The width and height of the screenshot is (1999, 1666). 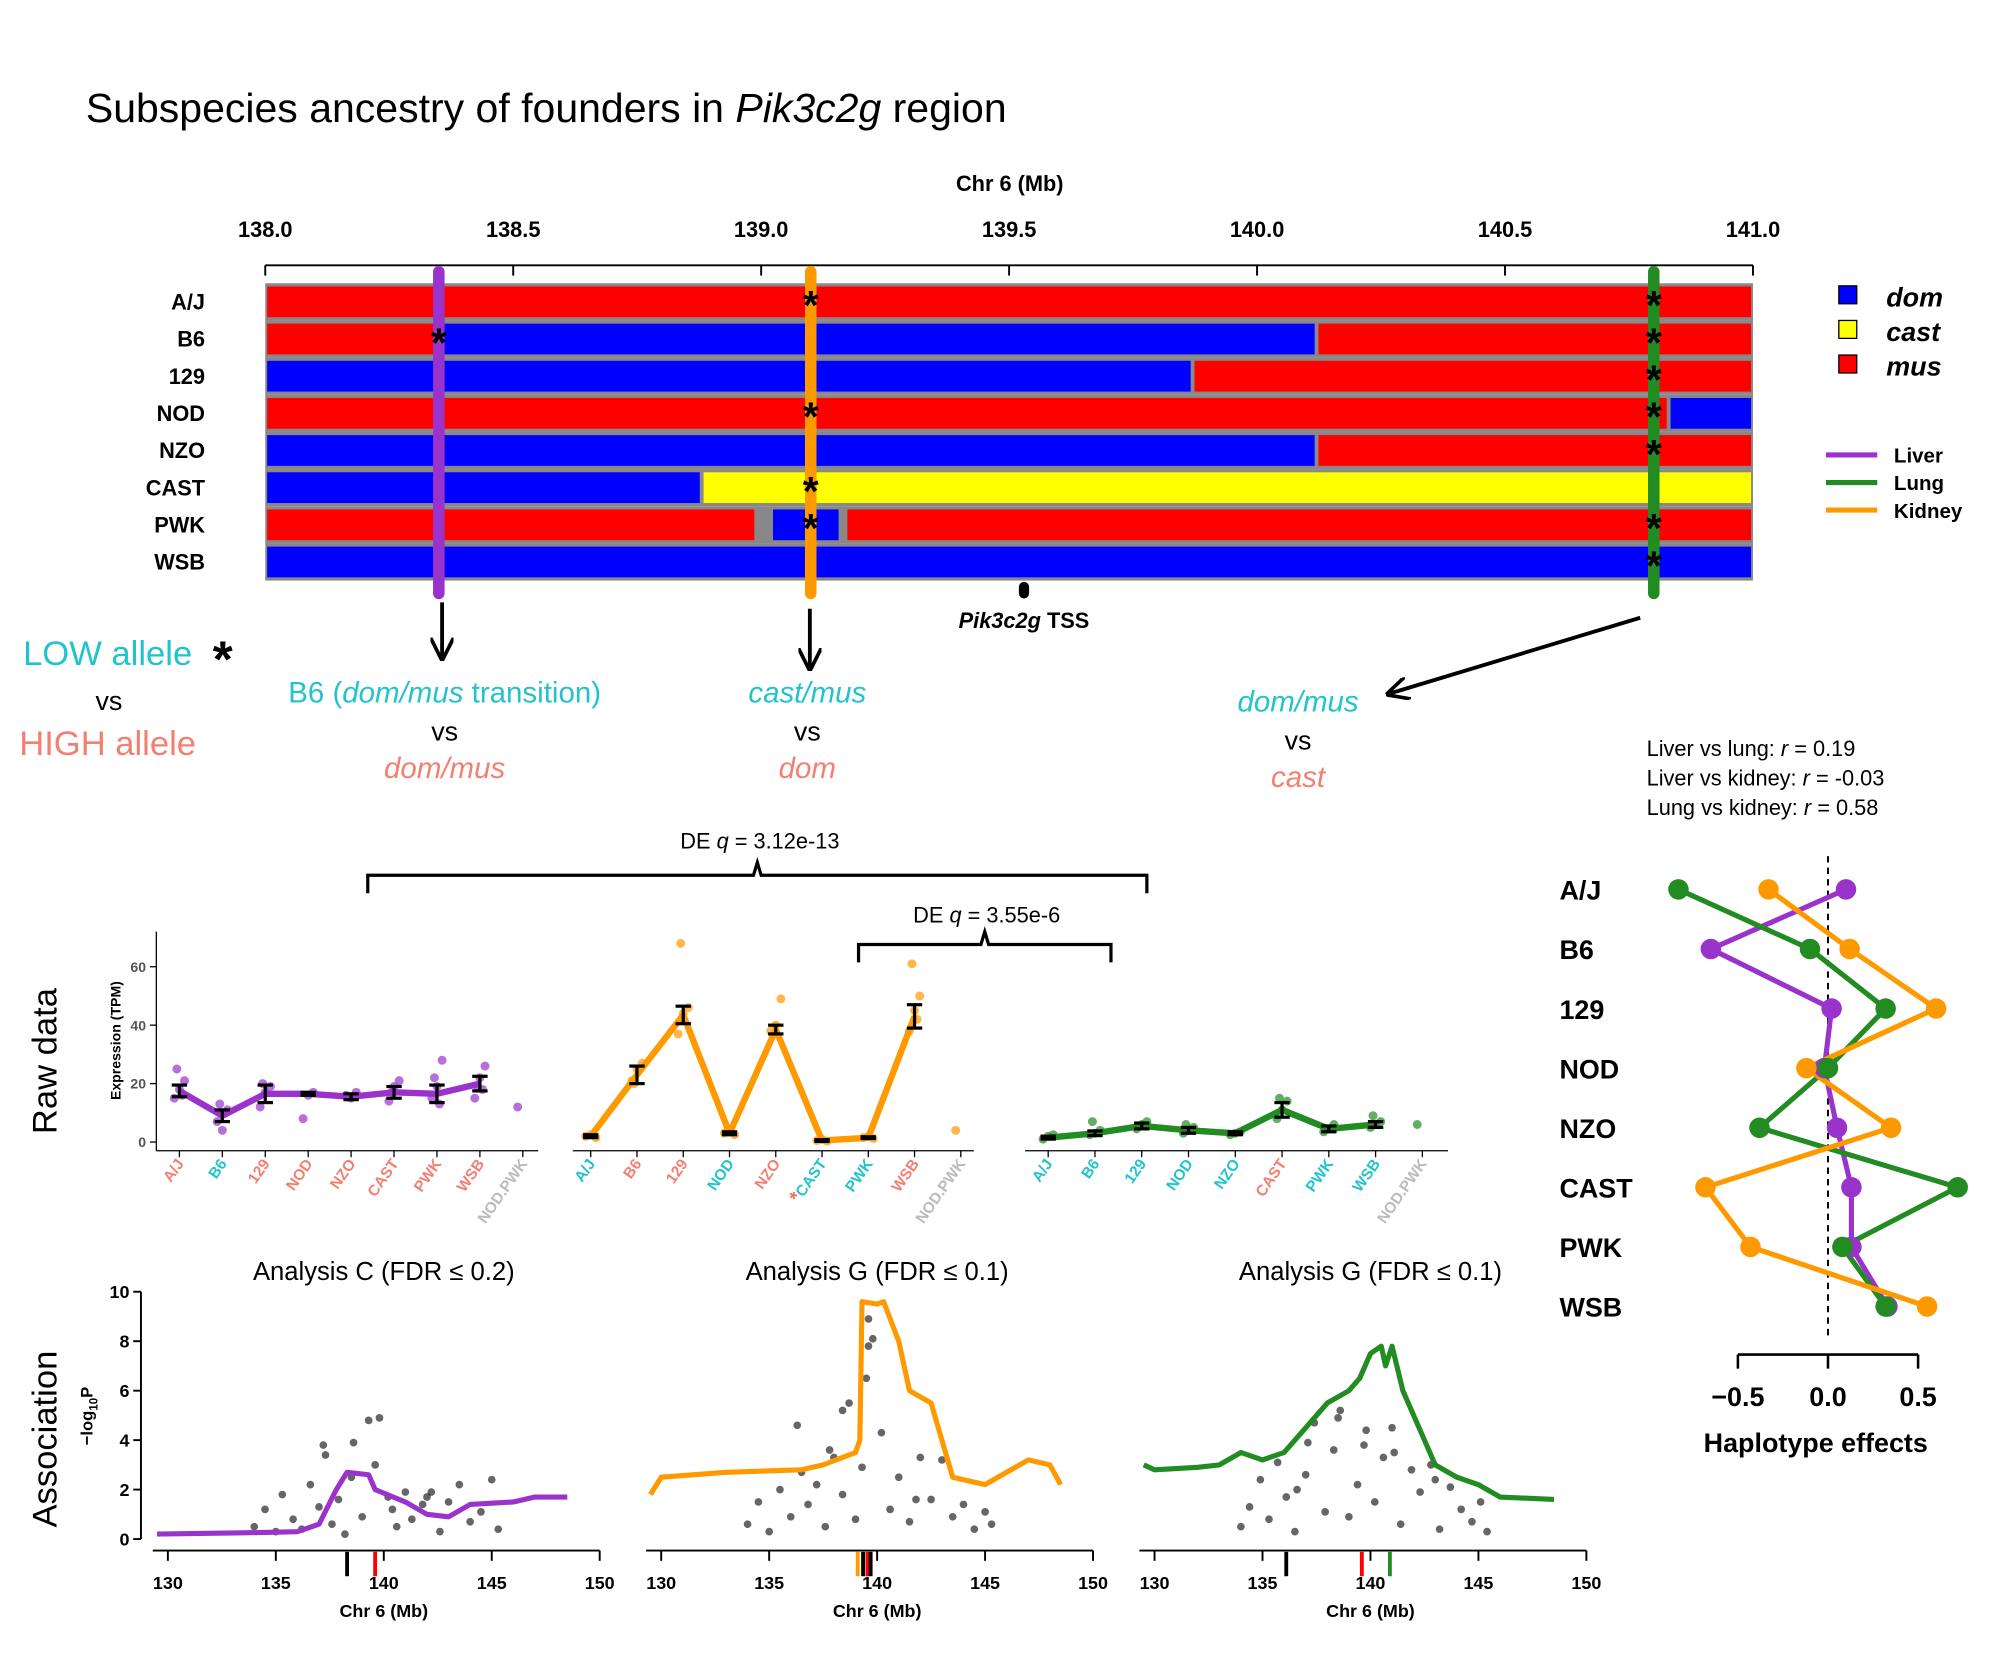 I want to click on x-tick-label: 145, so click(x=1478, y=1583).